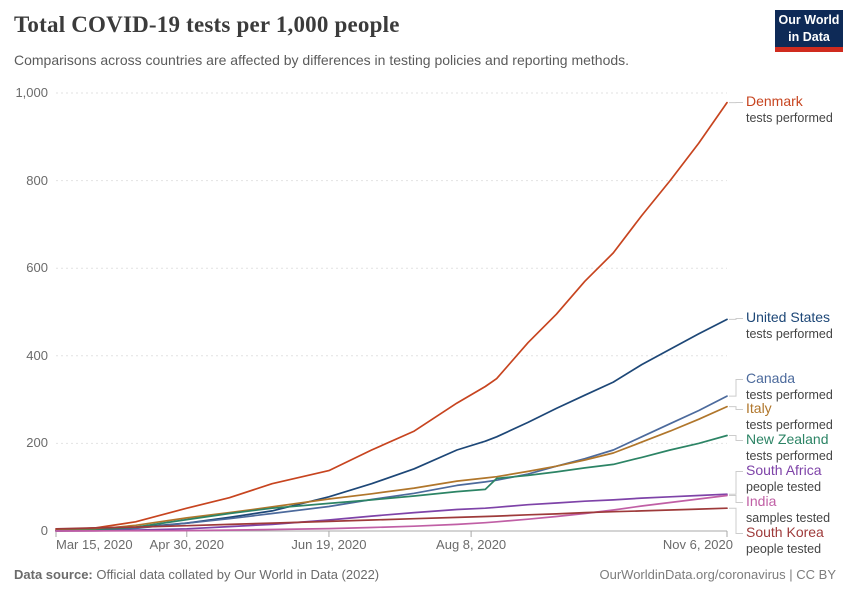 Image resolution: width=850 pixels, height=600 pixels. Describe the element at coordinates (789, 455) in the screenshot. I see `series-sublabel-new-zealand: tests performed` at that location.